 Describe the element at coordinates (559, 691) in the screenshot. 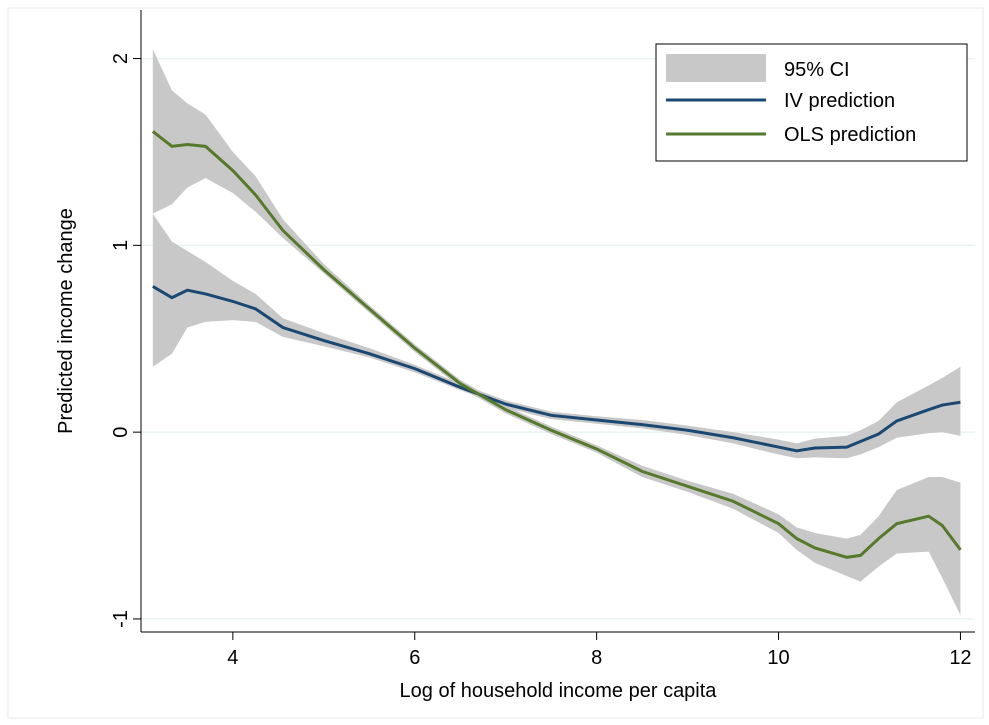

I see `x-axis-label: Log of household income per capita` at that location.